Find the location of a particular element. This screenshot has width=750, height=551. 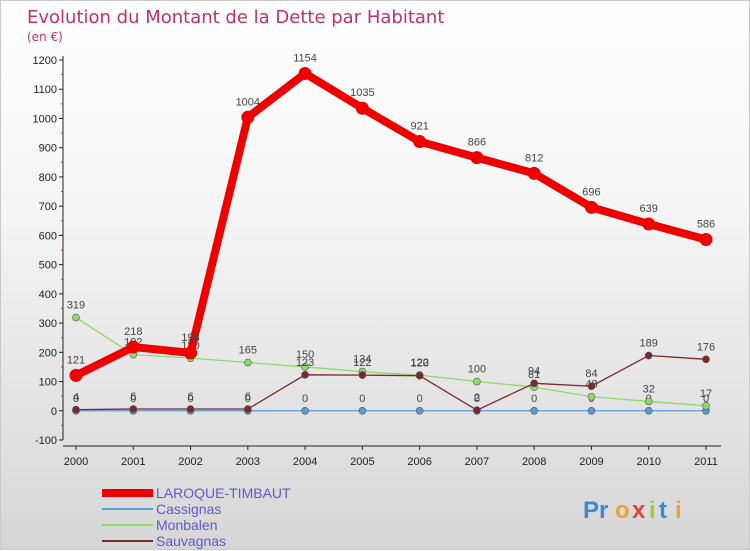

legend-item-monbalen: Monbalen is located at coordinates (160, 525).